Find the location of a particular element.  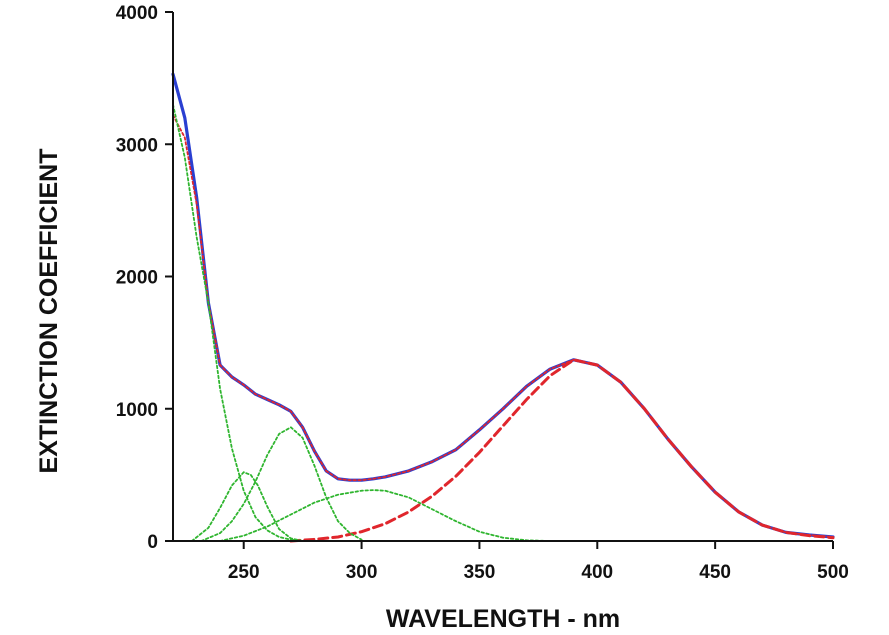

x-tick-label: 250 is located at coordinates (244, 572).